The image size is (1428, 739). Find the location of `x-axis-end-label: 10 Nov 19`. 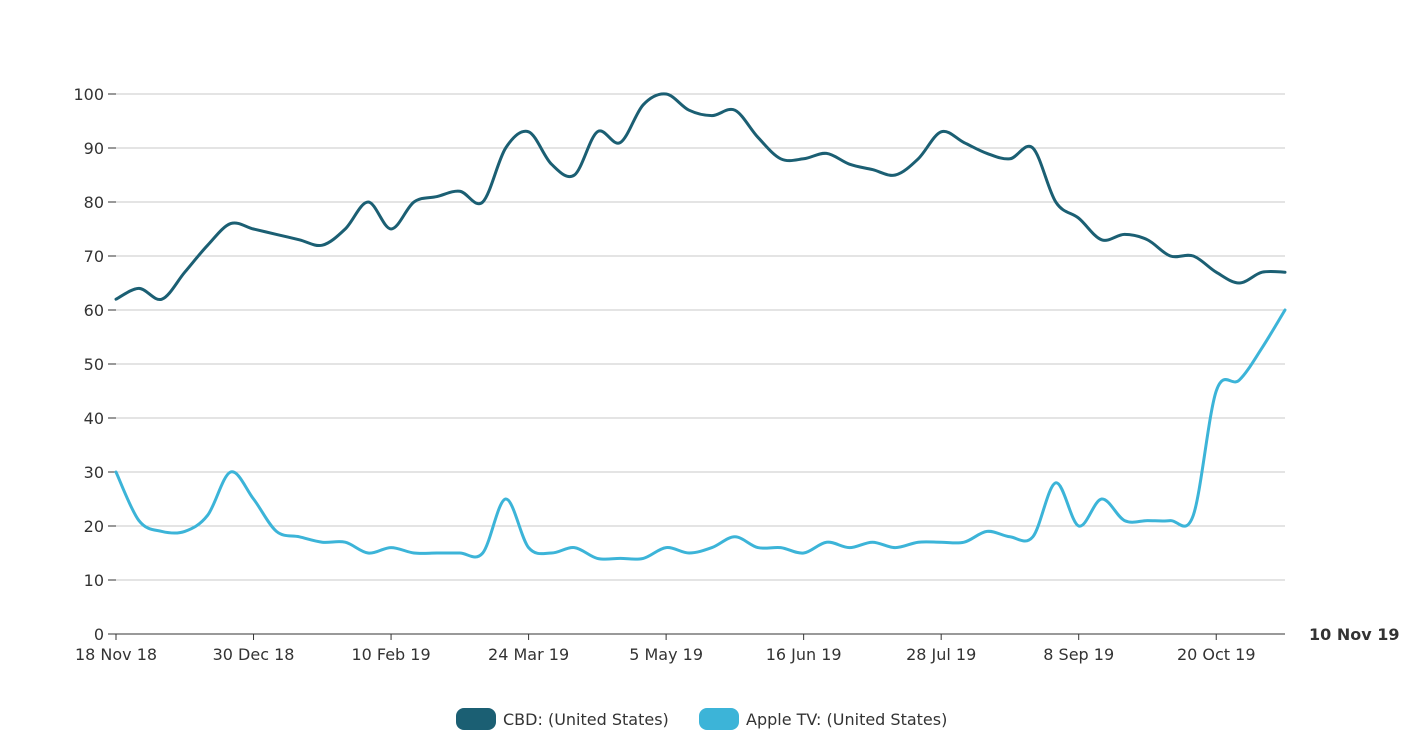

x-axis-end-label: 10 Nov 19 is located at coordinates (1354, 634).